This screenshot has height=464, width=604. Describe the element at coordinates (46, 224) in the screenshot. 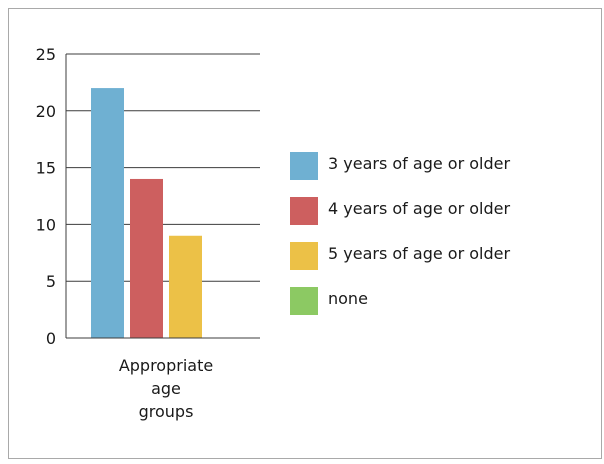

I see `y-tick-label: 10` at that location.